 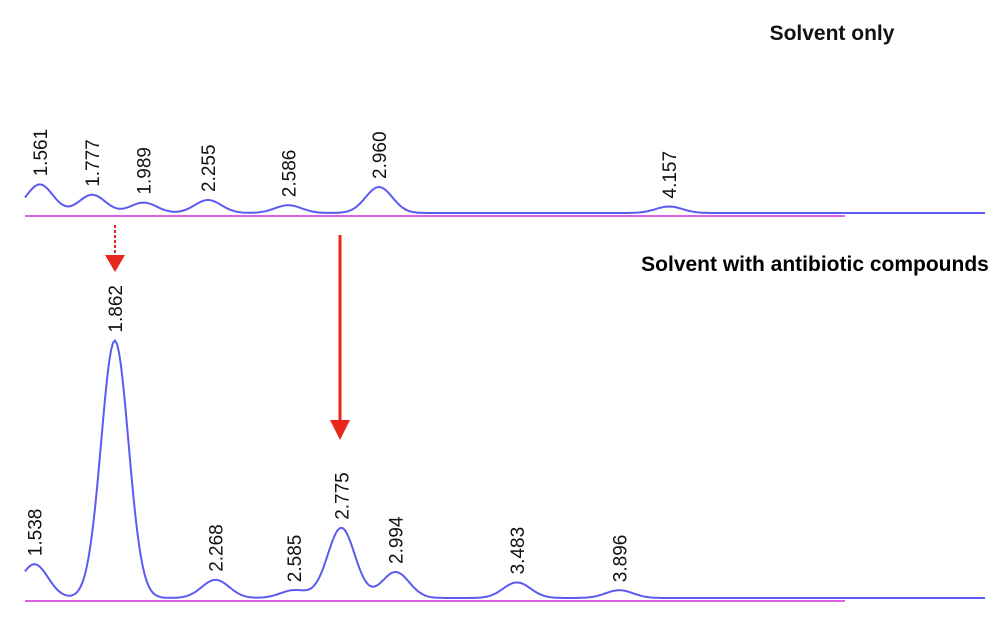 What do you see at coordinates (35, 533) in the screenshot?
I see `peak-label: 1.538` at bounding box center [35, 533].